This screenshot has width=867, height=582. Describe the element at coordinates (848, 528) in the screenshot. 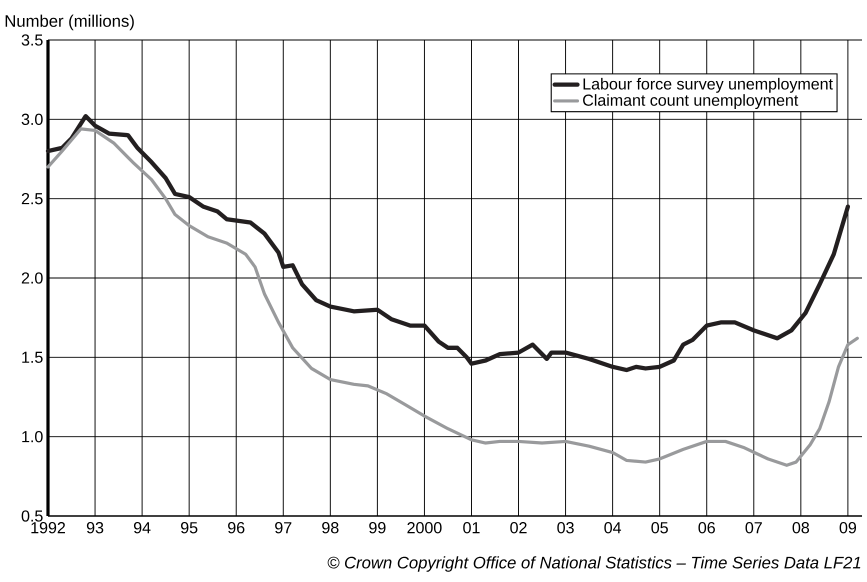

I see `x-tick-label: 09` at that location.